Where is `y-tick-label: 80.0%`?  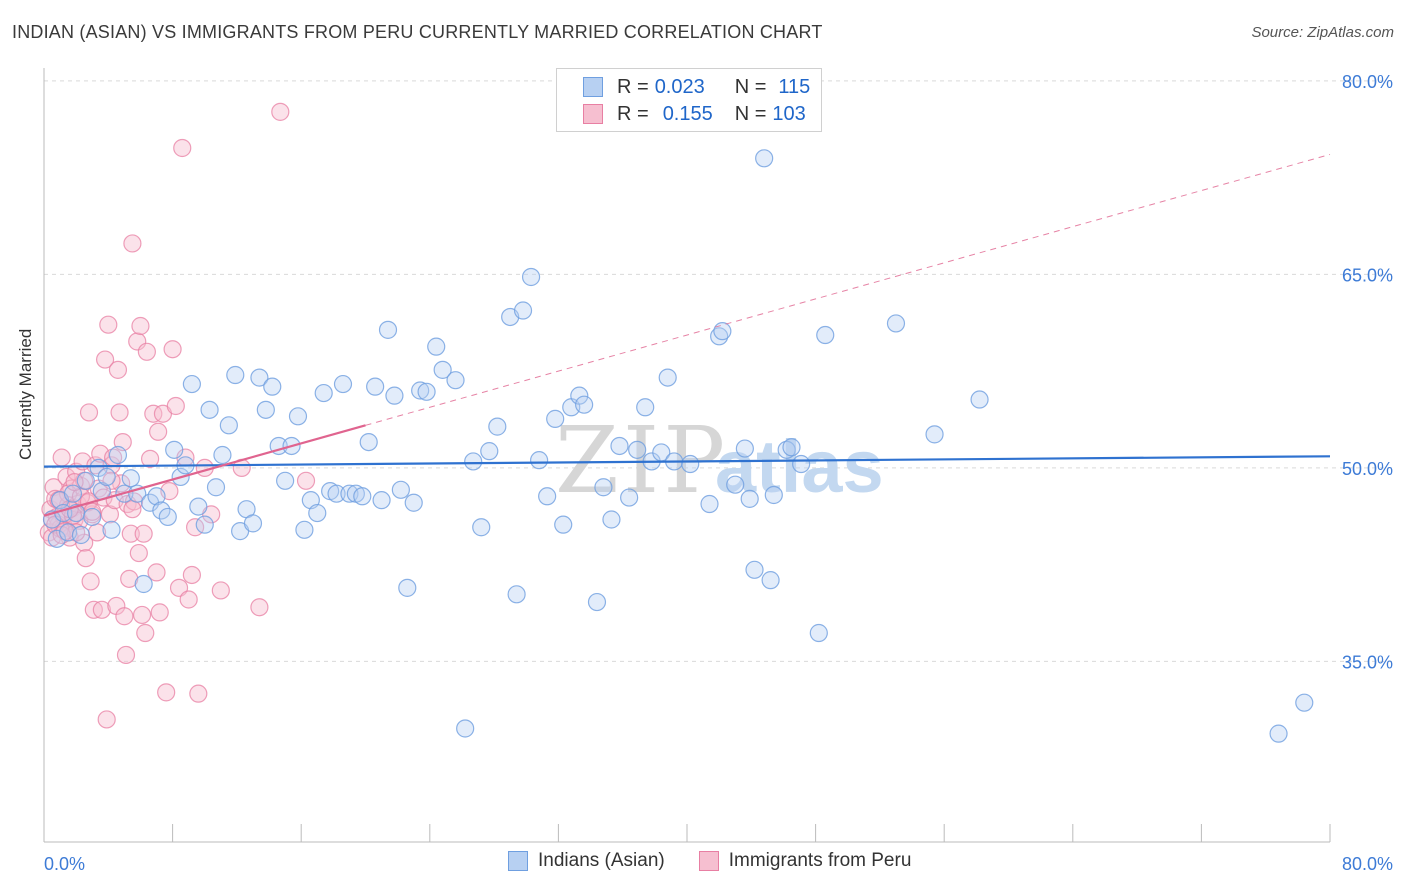 y-tick-label: 80.0% is located at coordinates (1367, 82).